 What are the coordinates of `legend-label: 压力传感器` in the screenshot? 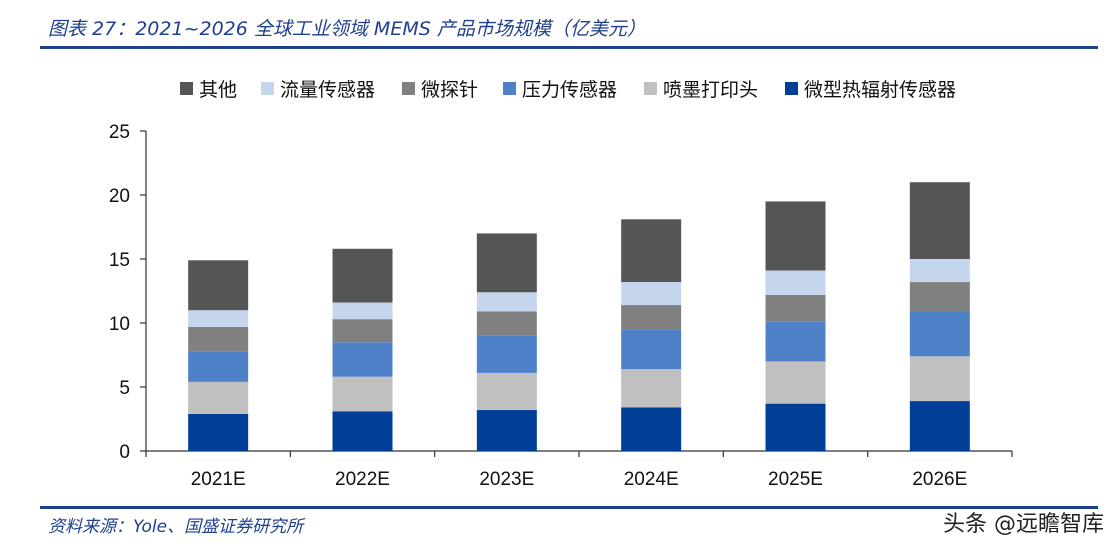 It's located at (569, 90).